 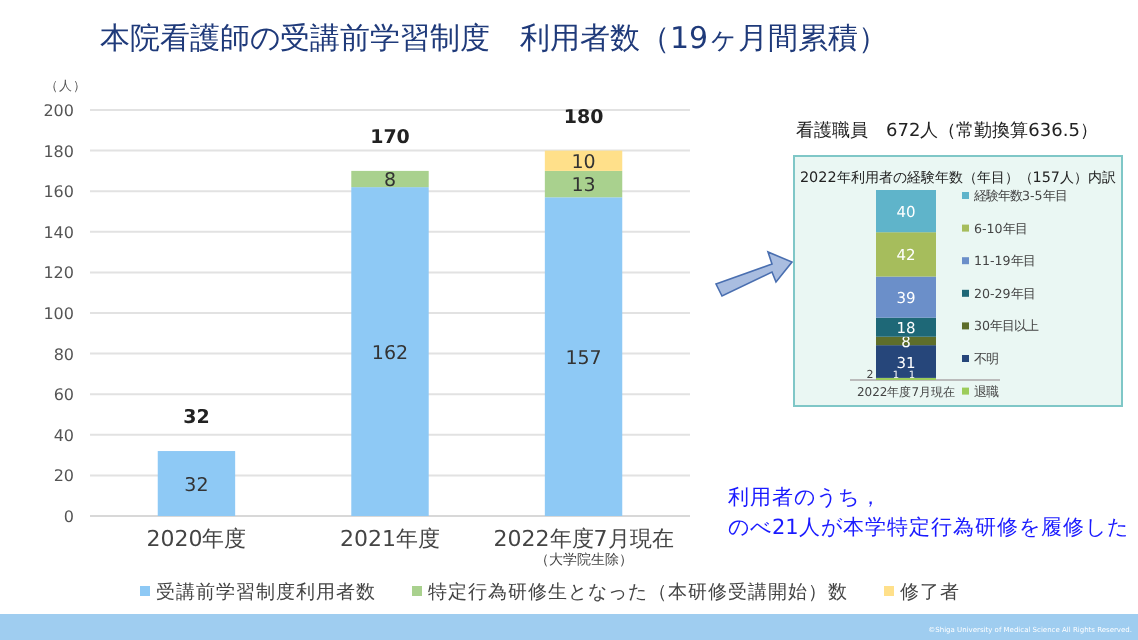 What do you see at coordinates (63, 354) in the screenshot?
I see `y-tick-label: 80` at bounding box center [63, 354].